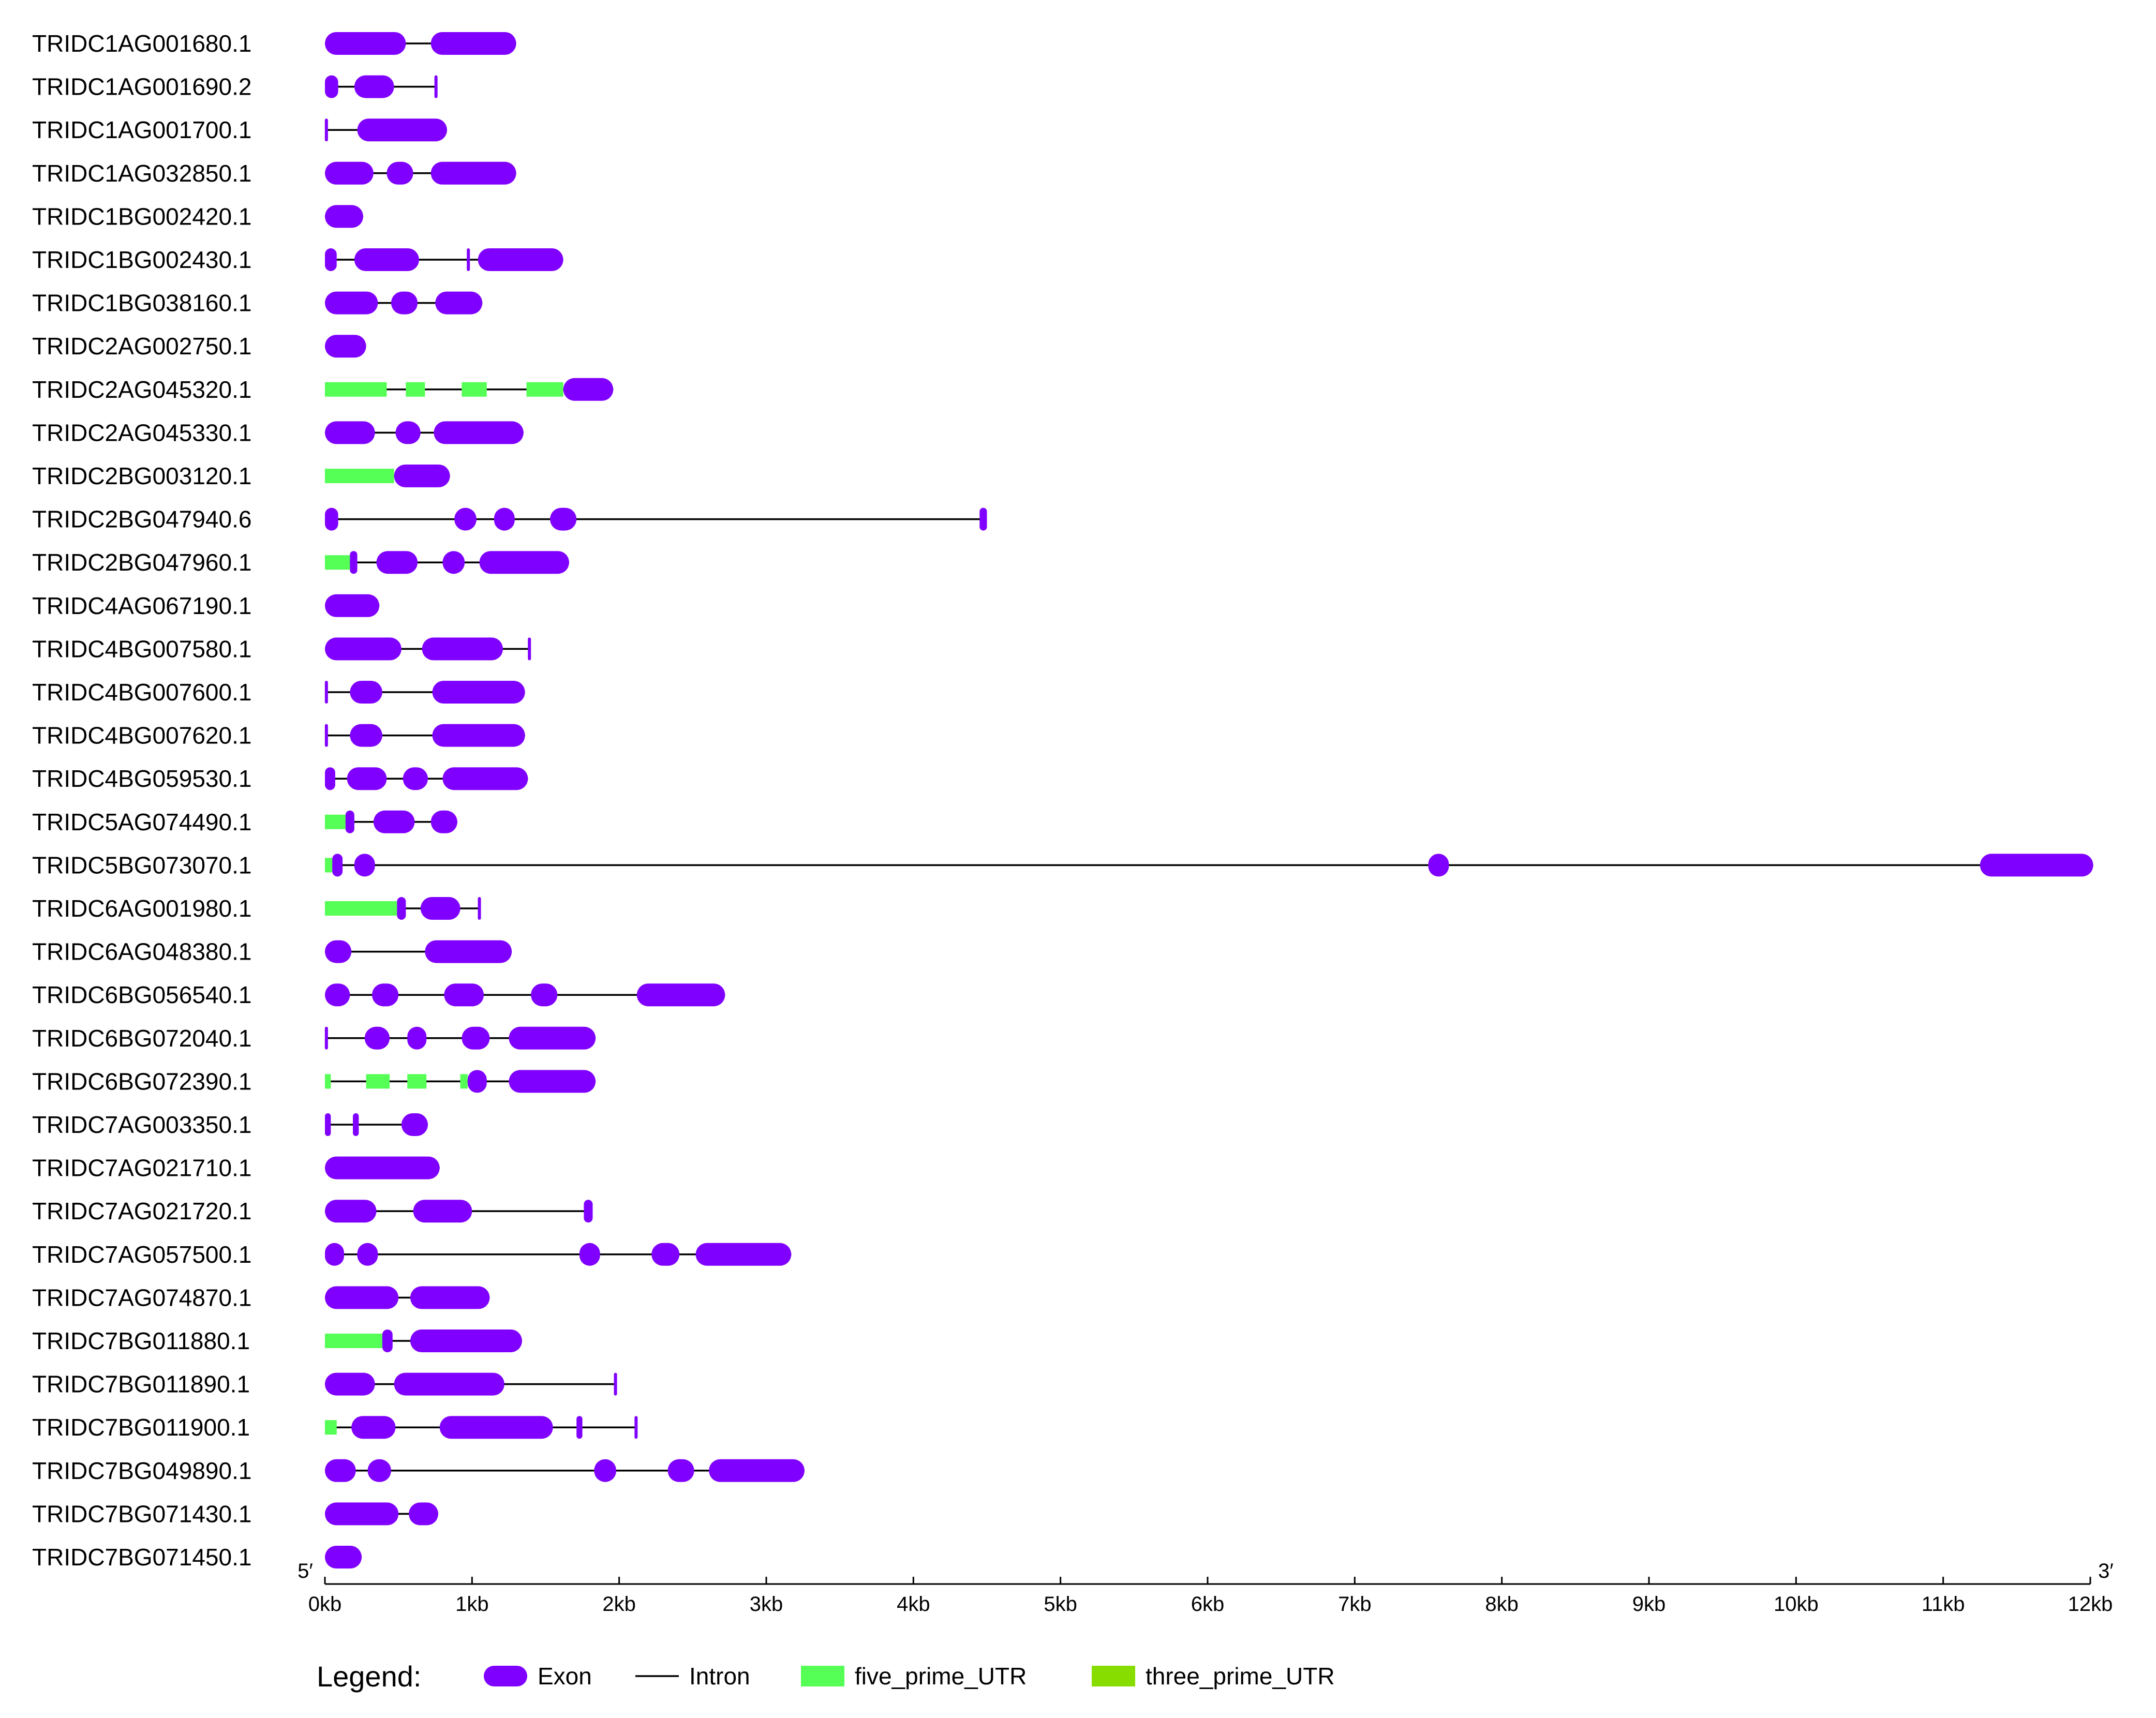 The width and height of the screenshot is (2156, 1718). What do you see at coordinates (141, 994) in the screenshot?
I see `gene-name-label: TRIDC6BG056540.1` at bounding box center [141, 994].